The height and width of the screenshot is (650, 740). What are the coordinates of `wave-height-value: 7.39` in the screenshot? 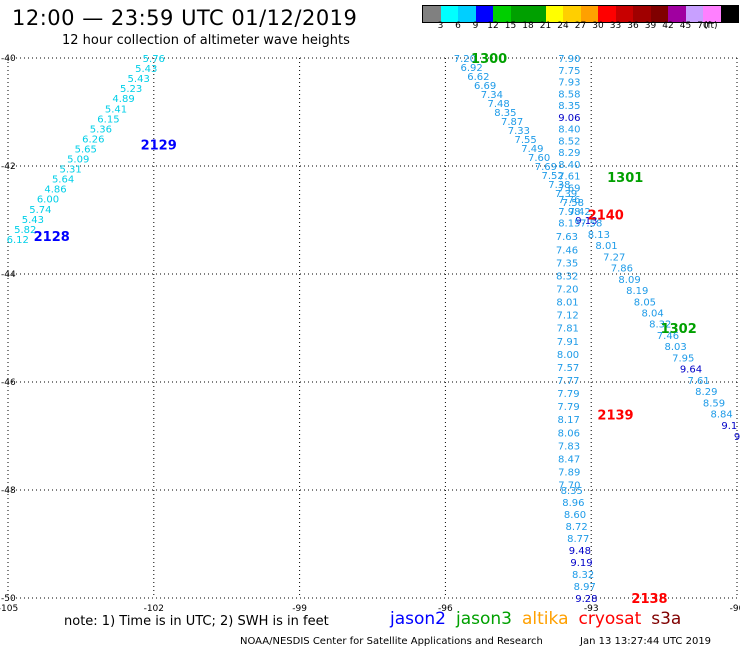 It's located at (566, 194).